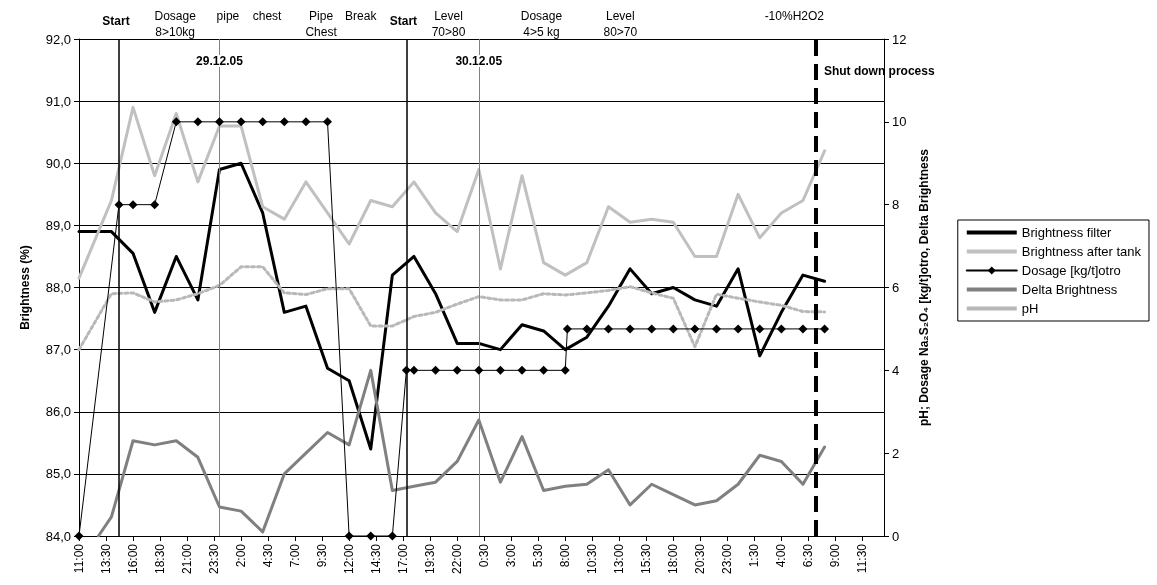  Describe the element at coordinates (268, 555) in the screenshot. I see `x-tick-label: 4:30` at that location.